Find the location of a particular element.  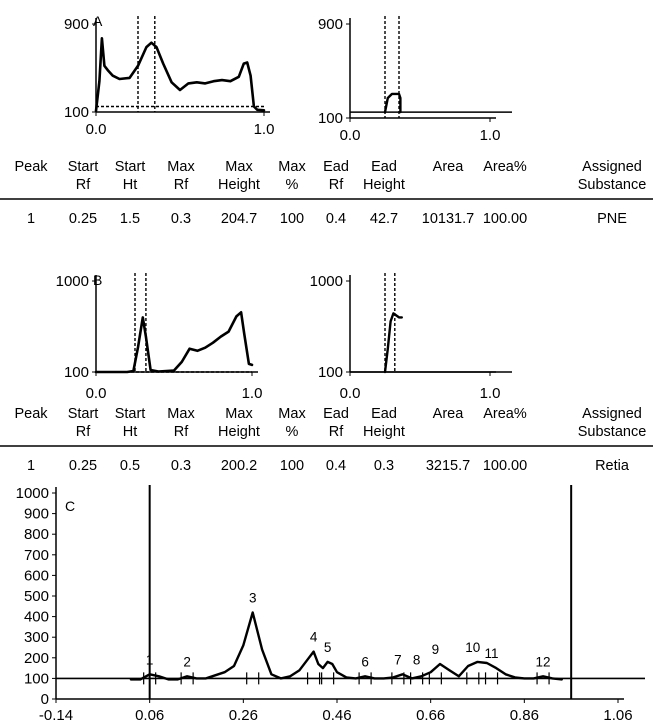

y-tick-label: 200 is located at coordinates (36, 658).